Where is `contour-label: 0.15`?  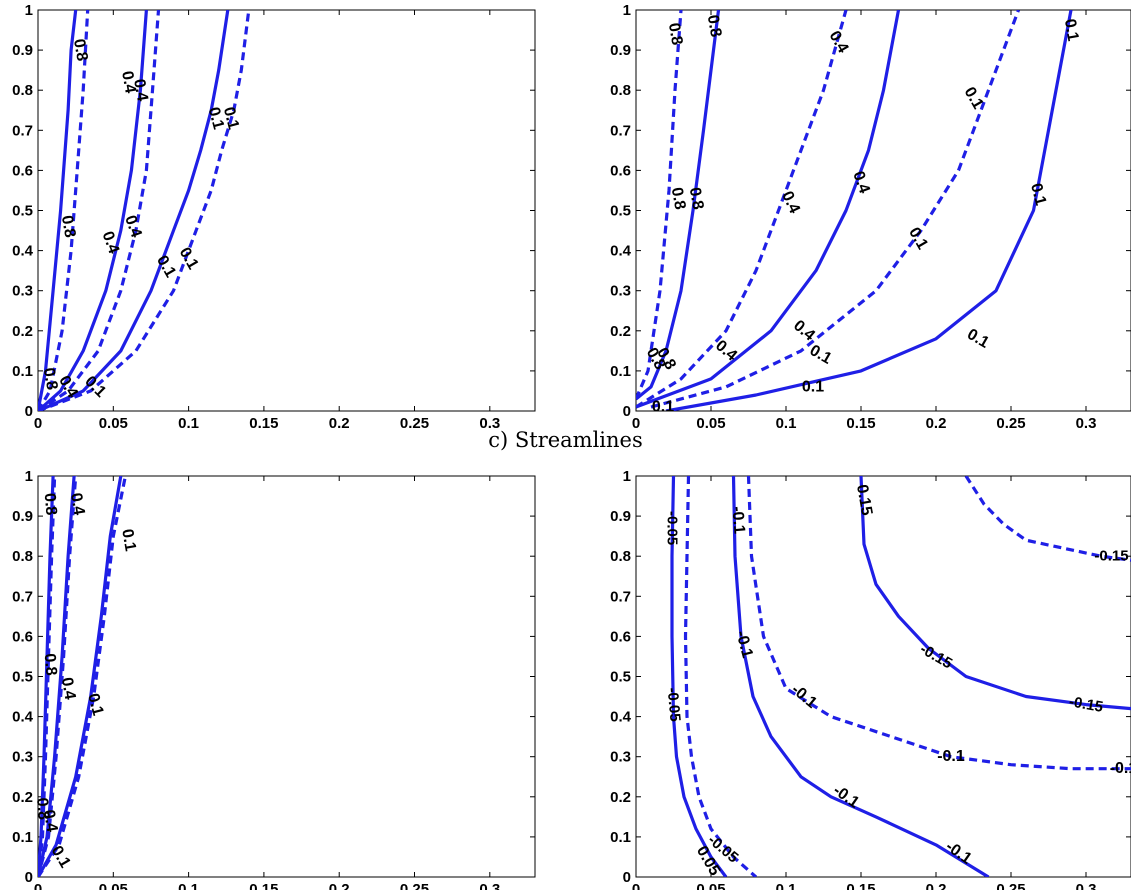
contour-label: 0.15 is located at coordinates (864, 500).